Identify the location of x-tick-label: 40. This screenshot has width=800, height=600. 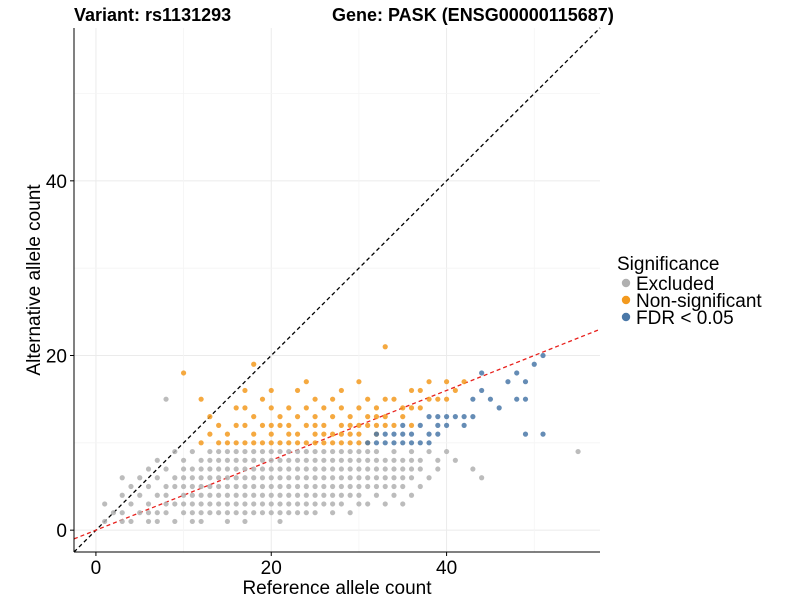
(446, 568).